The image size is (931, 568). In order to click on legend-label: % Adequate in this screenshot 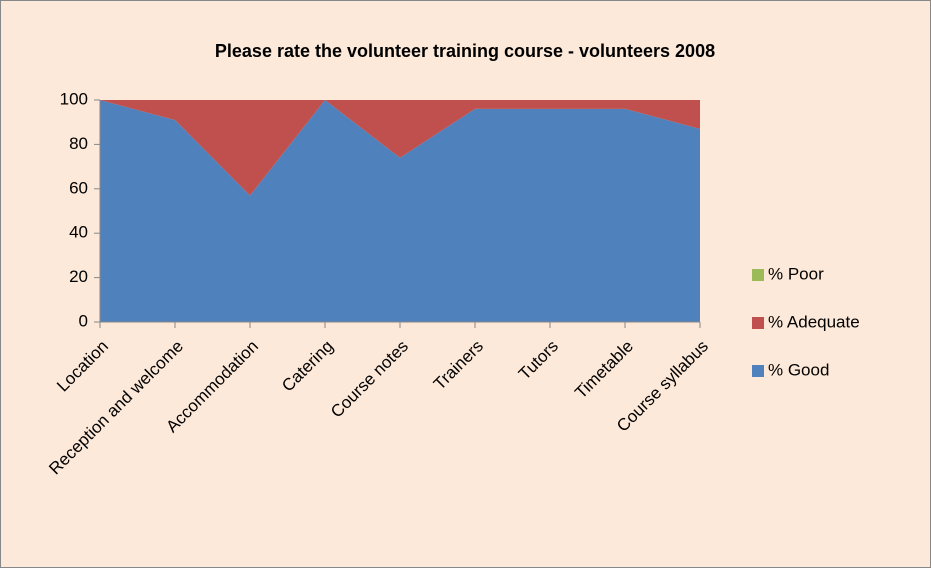, I will do `click(814, 321)`.